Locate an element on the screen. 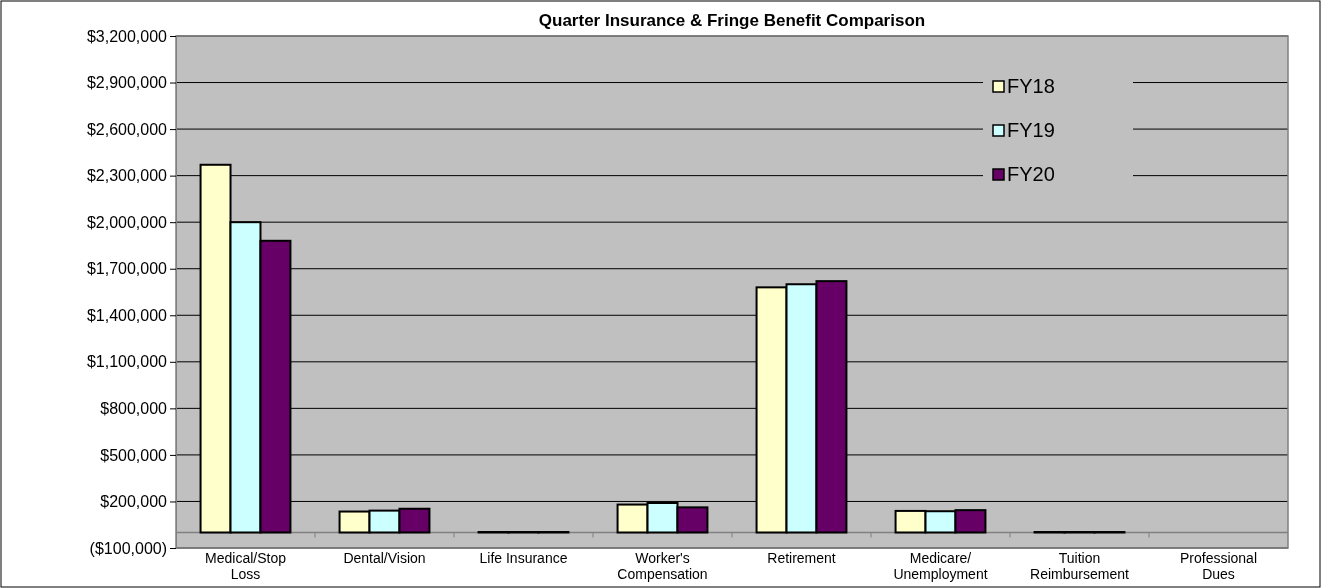  legend-label: FY20 is located at coordinates (1031, 174).